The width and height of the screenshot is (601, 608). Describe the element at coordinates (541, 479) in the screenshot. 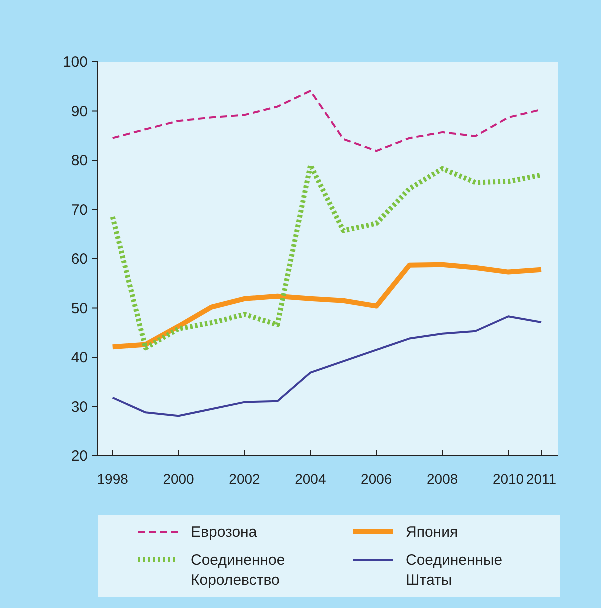

I see `x-tick-label: 2011` at that location.